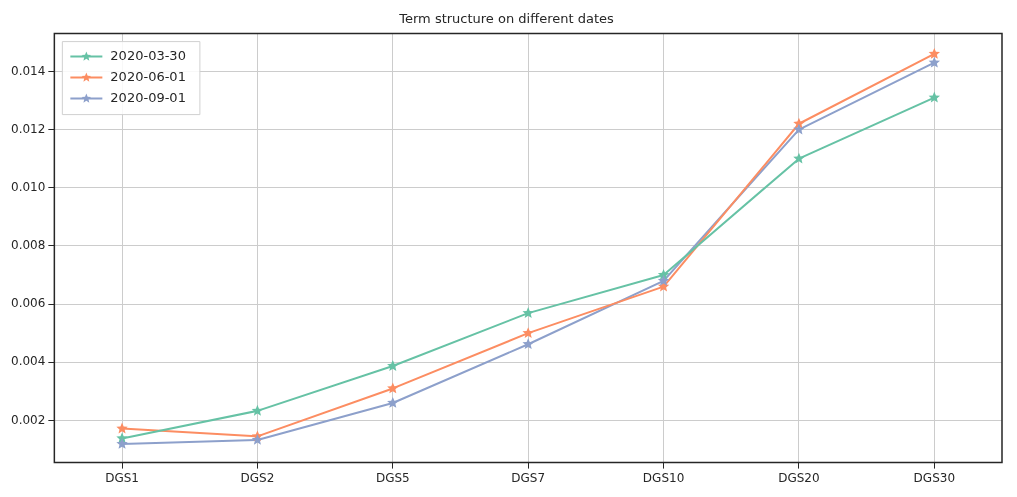  Describe the element at coordinates (28, 245) in the screenshot. I see `y-tick-label: 0.008` at that location.